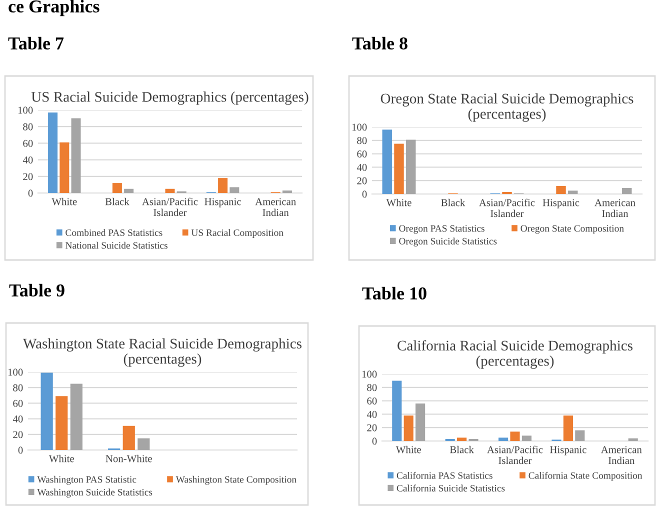 Image resolution: width=663 pixels, height=522 pixels. Describe the element at coordinates (36, 43) in the screenshot. I see `caption: Table 7` at that location.